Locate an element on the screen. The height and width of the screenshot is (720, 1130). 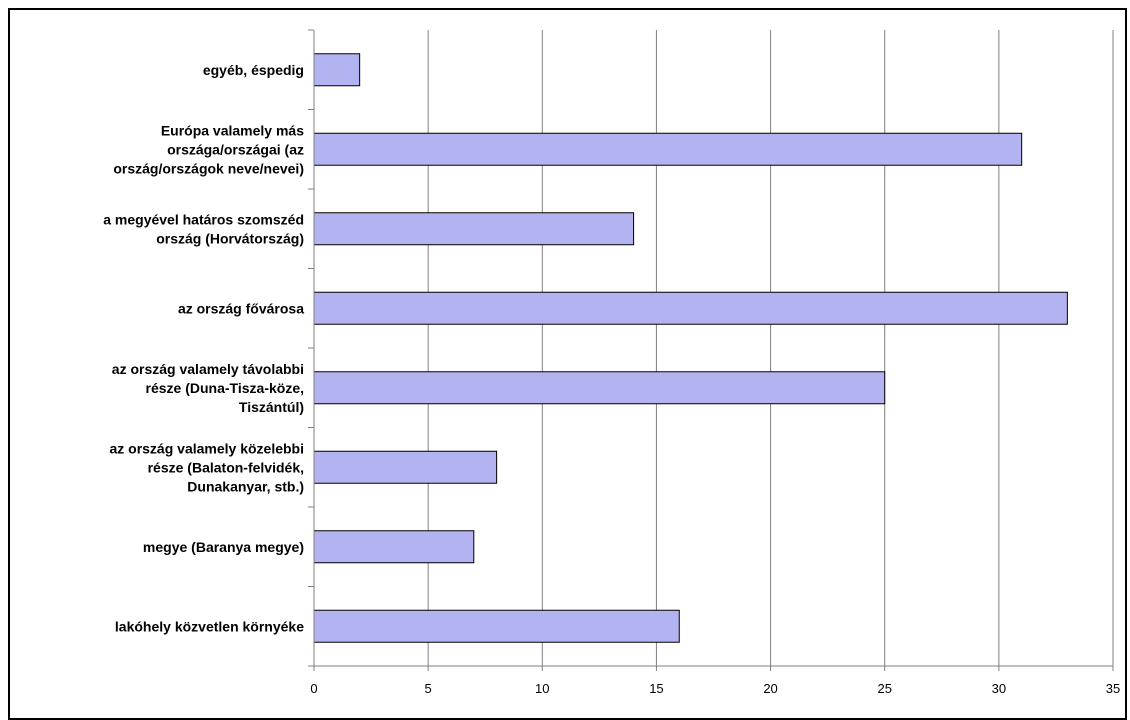
category-label: lakóhely közvetlen környéke is located at coordinates (209, 626).